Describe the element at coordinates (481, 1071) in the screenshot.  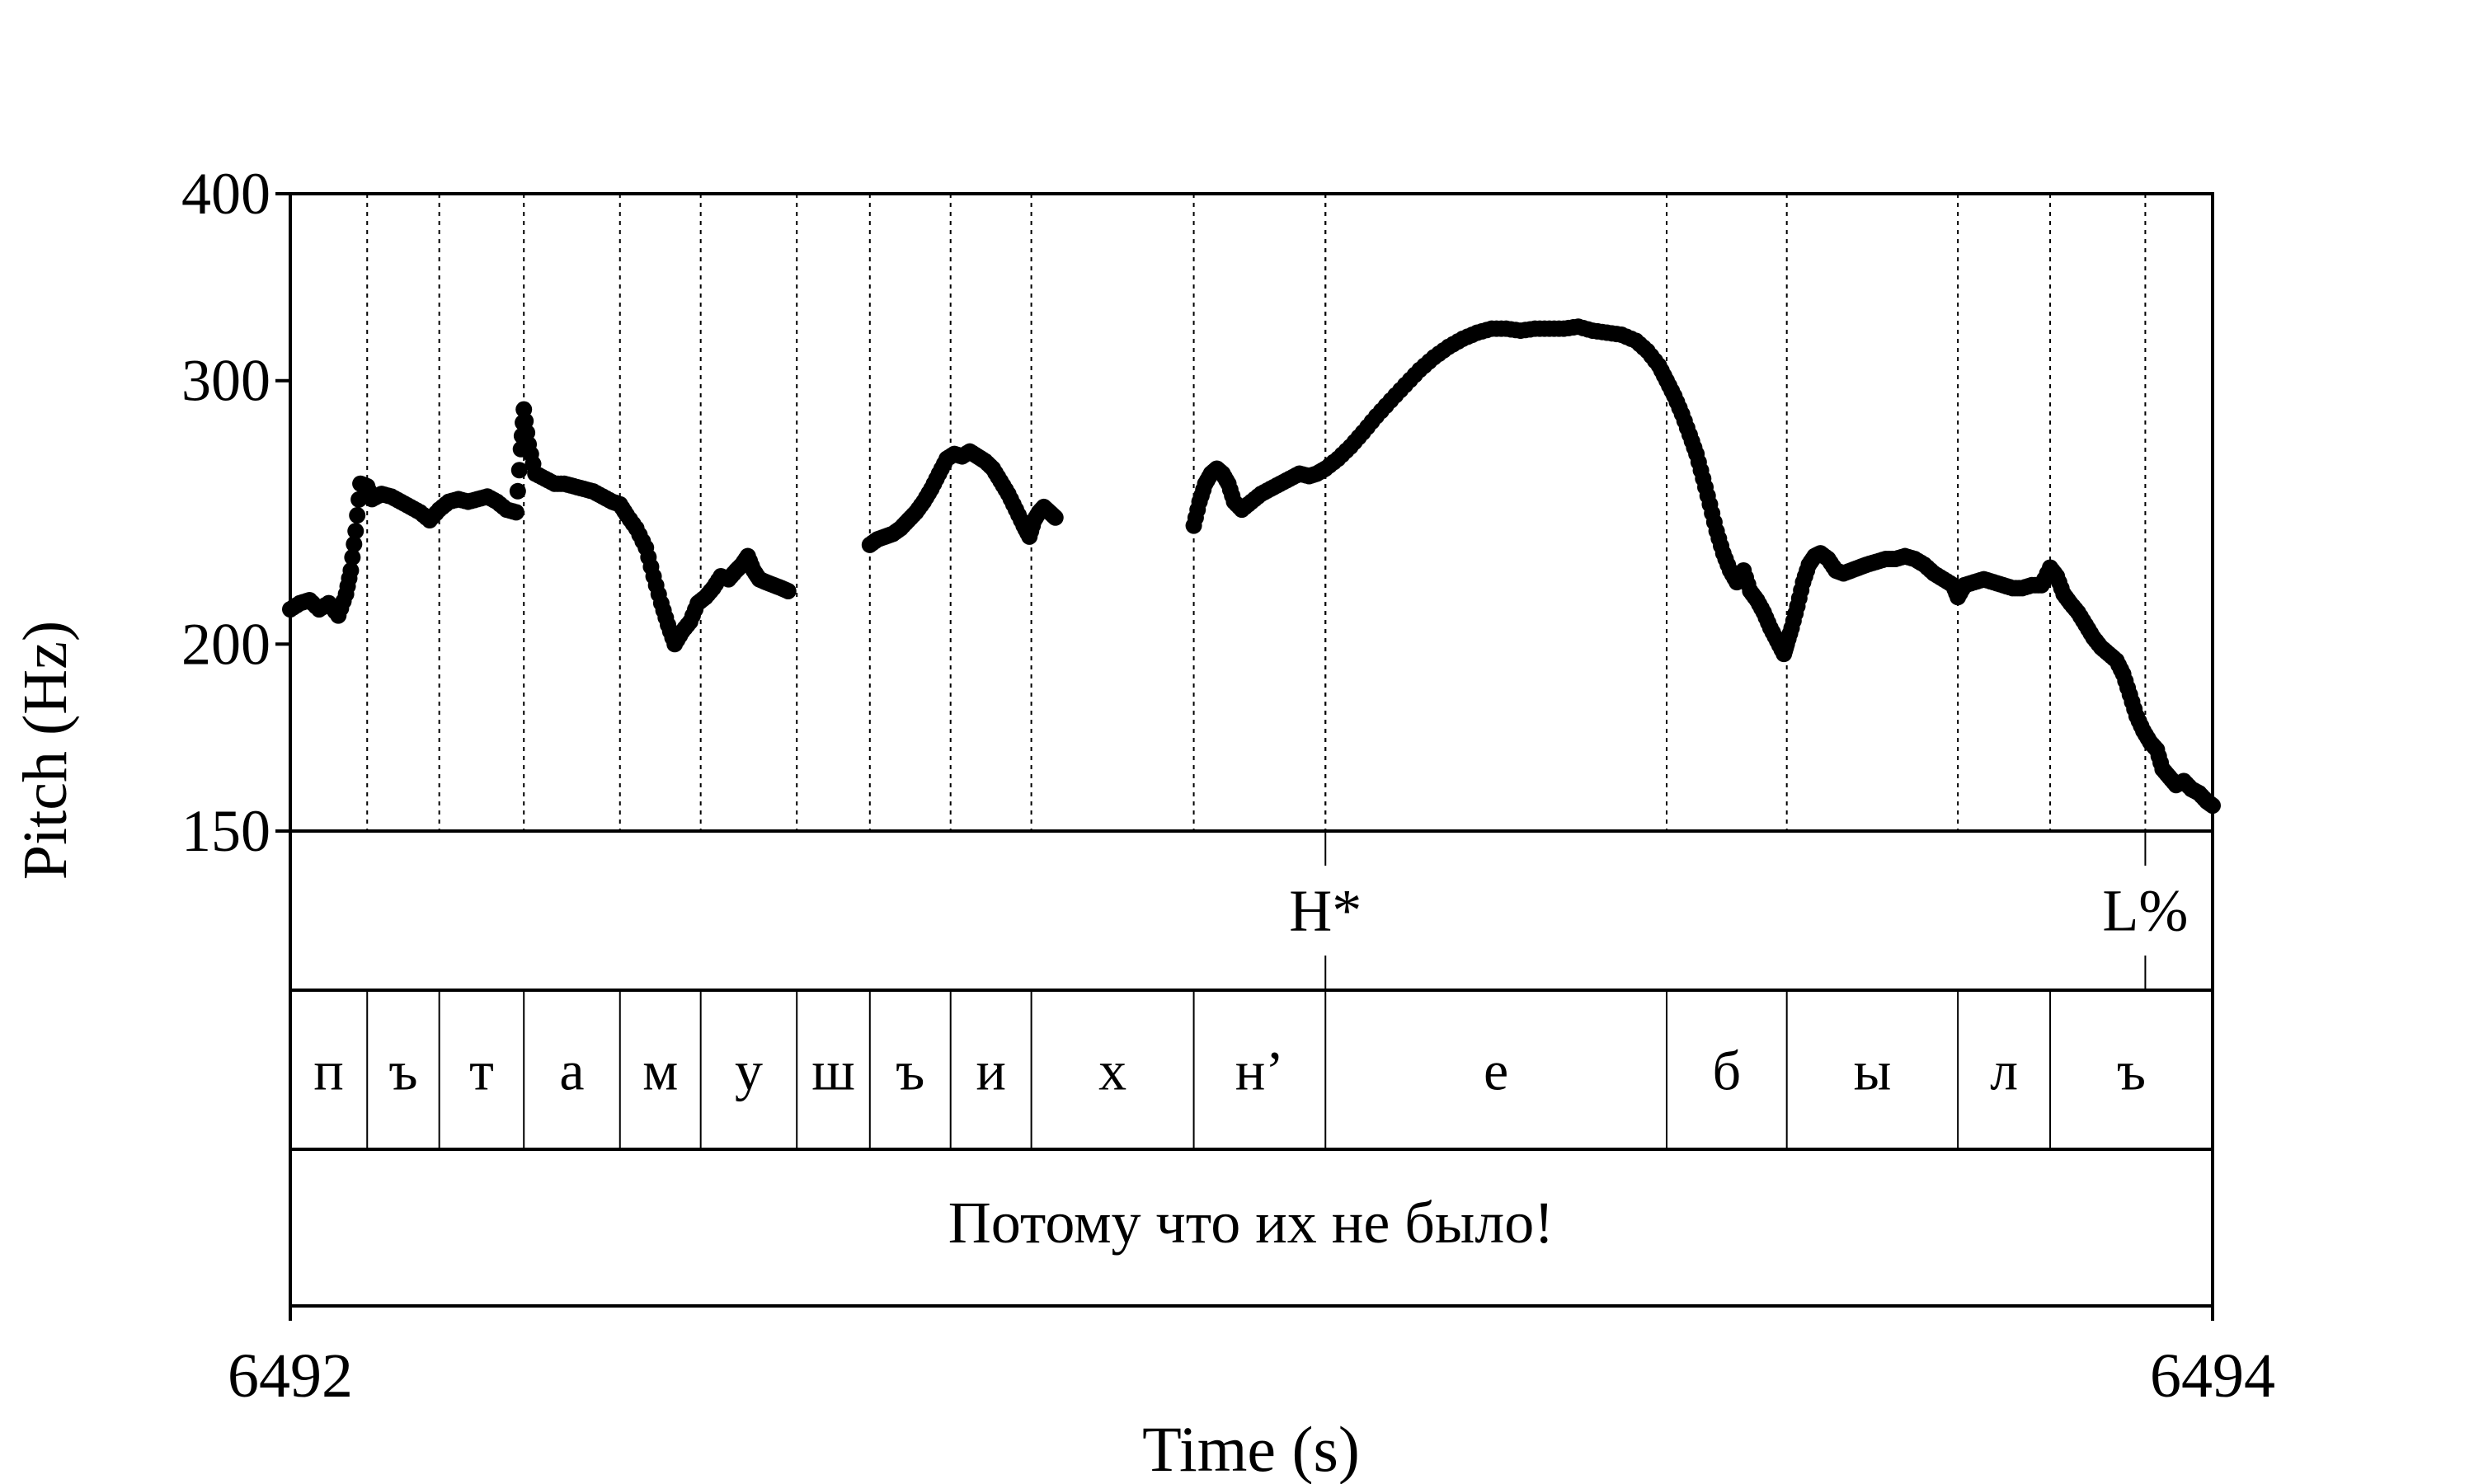
I see `segment-label: т` at that location.